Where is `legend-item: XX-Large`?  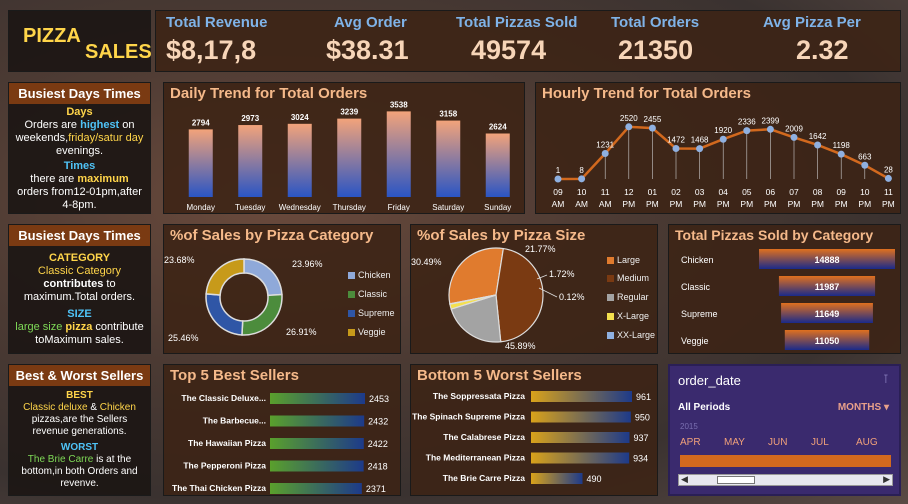
legend-item: XX-Large is located at coordinates (631, 335).